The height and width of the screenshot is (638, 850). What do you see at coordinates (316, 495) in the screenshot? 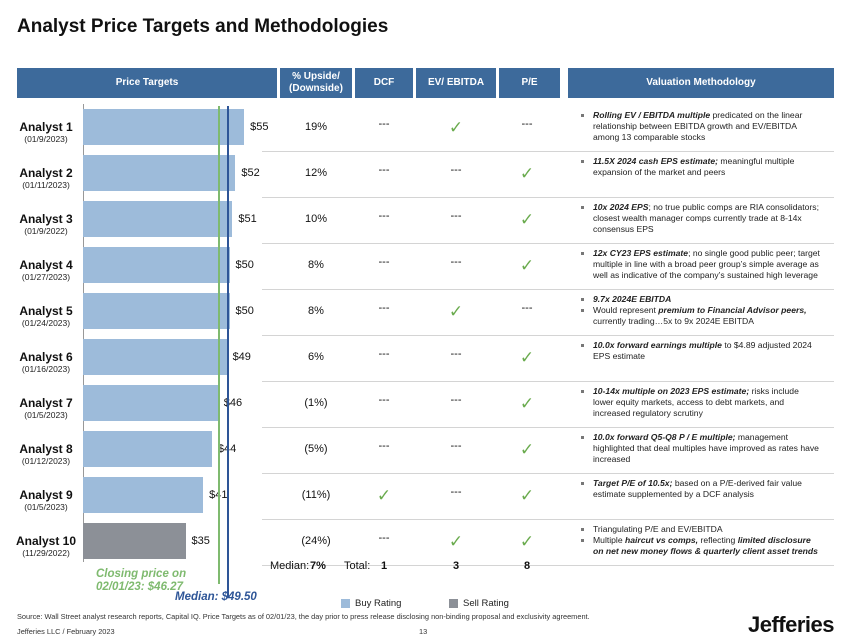
I see `upside: (11%)` at bounding box center [316, 495].